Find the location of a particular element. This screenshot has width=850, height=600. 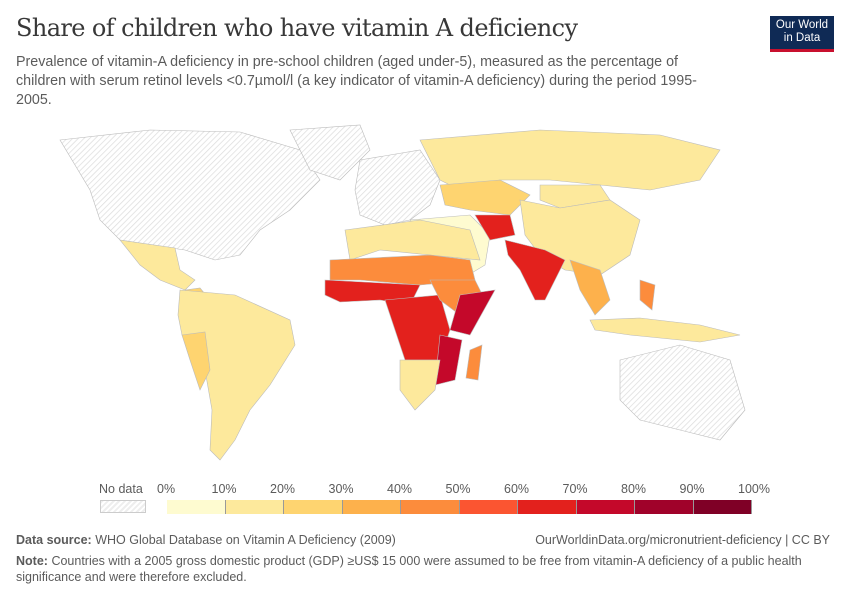

legend-tick: 20% is located at coordinates (283, 489).